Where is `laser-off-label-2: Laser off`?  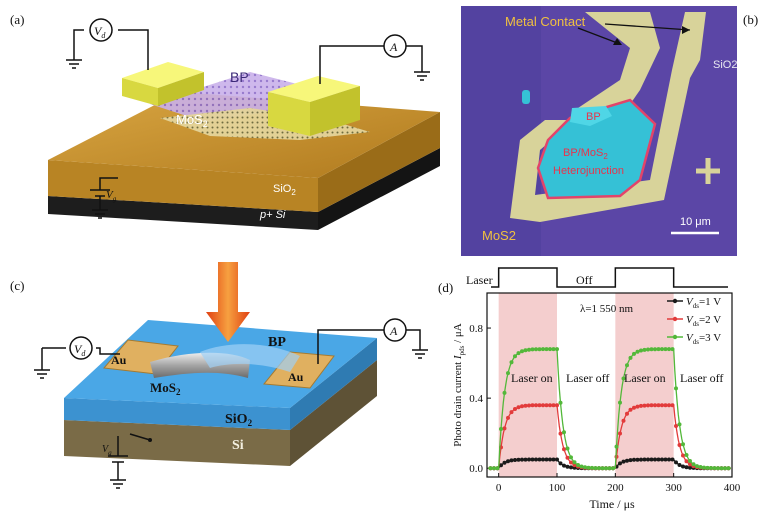
laser-off-label-2: Laser off is located at coordinates (701, 378).